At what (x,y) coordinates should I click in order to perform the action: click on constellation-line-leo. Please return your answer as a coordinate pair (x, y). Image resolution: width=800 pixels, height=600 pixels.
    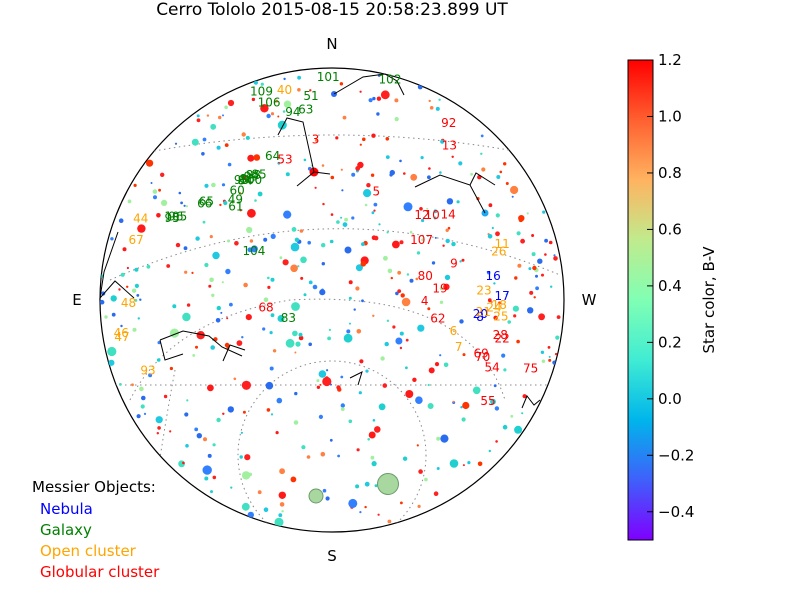
    Looking at the image, I should click on (450, 194).